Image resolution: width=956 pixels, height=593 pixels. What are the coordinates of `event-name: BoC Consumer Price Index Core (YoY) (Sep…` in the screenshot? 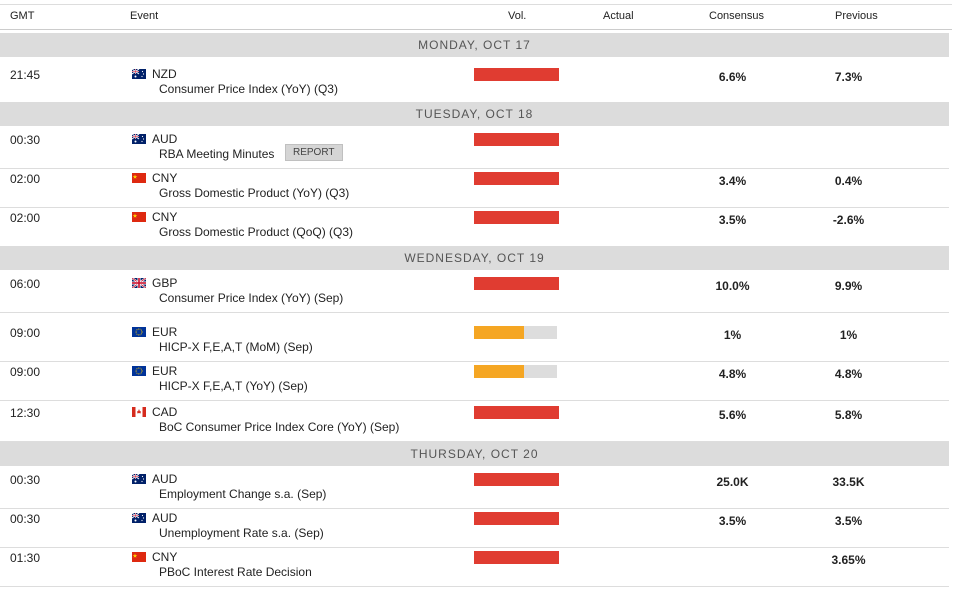 It's located at (279, 427).